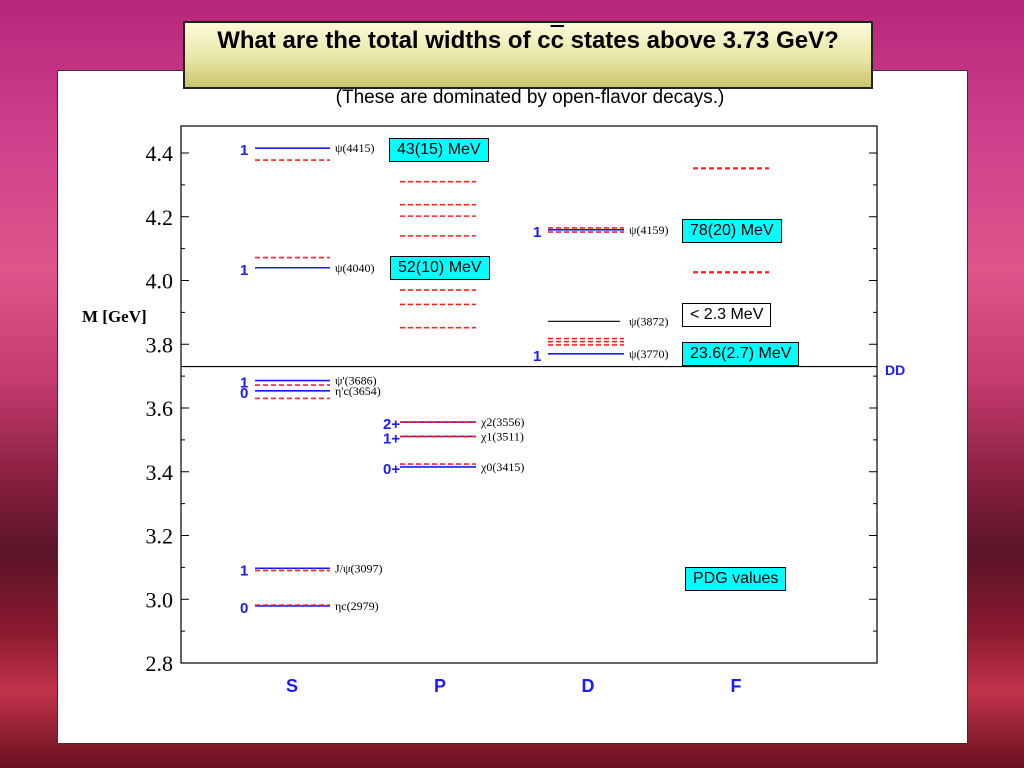  What do you see at coordinates (356, 381) in the screenshot?
I see `state-label: ψ'(3686)` at bounding box center [356, 381].